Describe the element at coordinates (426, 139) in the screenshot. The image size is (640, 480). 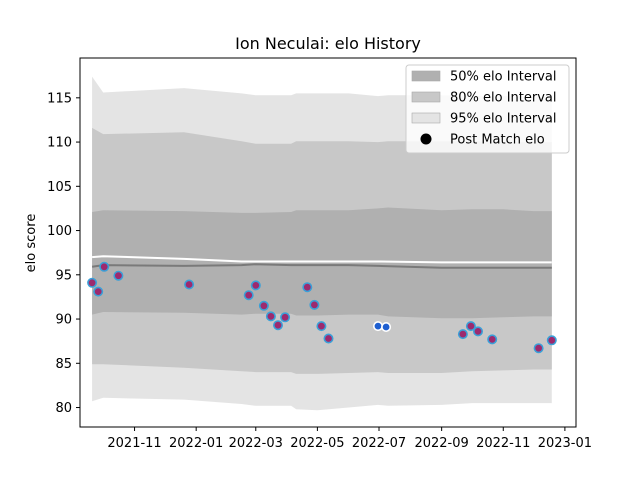
I see `legend-marker` at that location.